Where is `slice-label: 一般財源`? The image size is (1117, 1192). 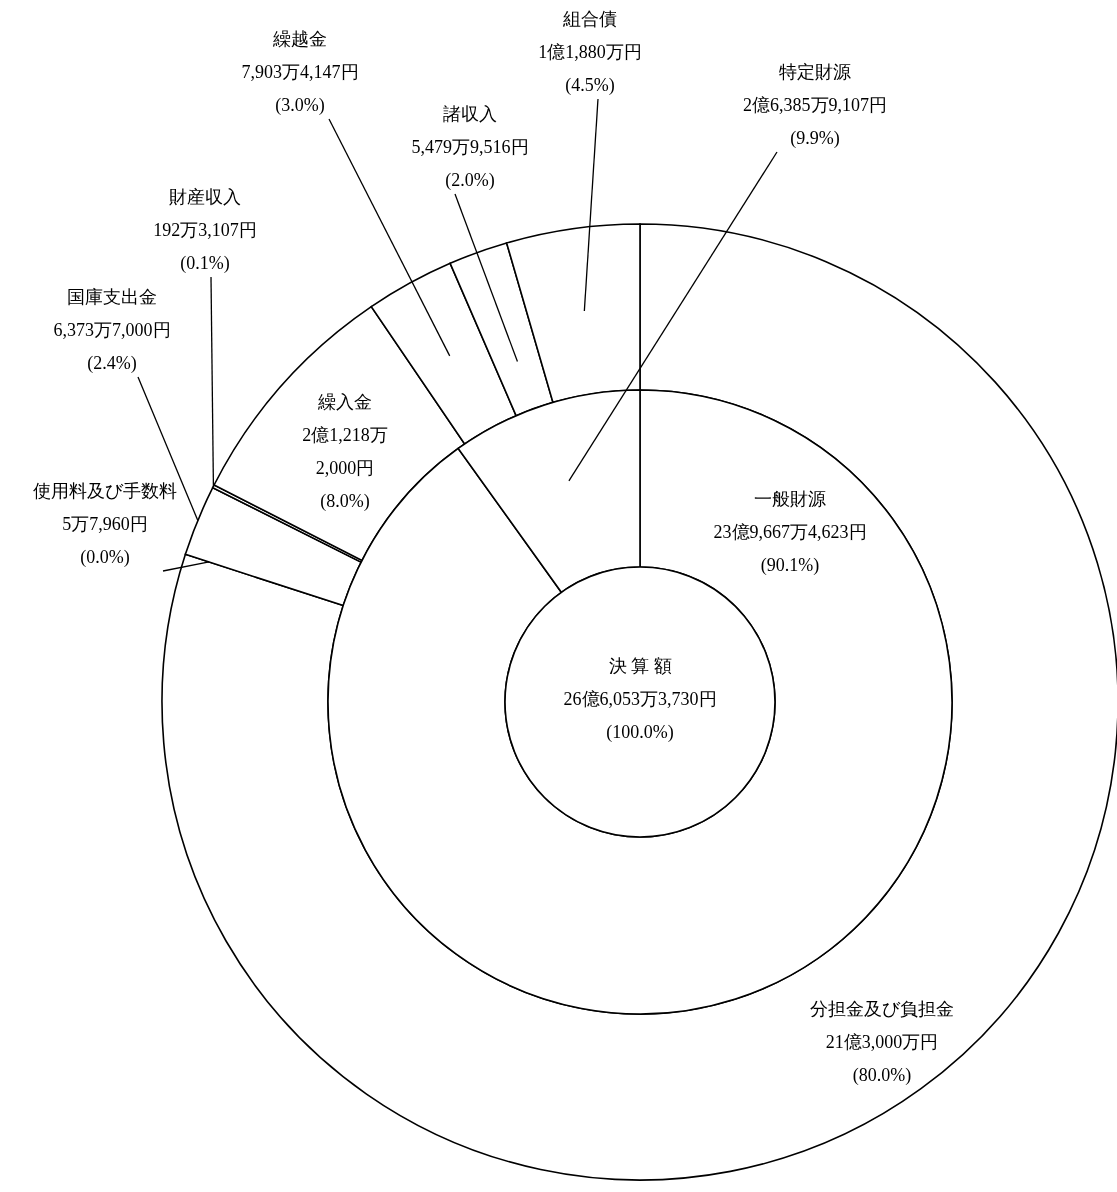
slice-label: 一般財源 is located at coordinates (790, 499).